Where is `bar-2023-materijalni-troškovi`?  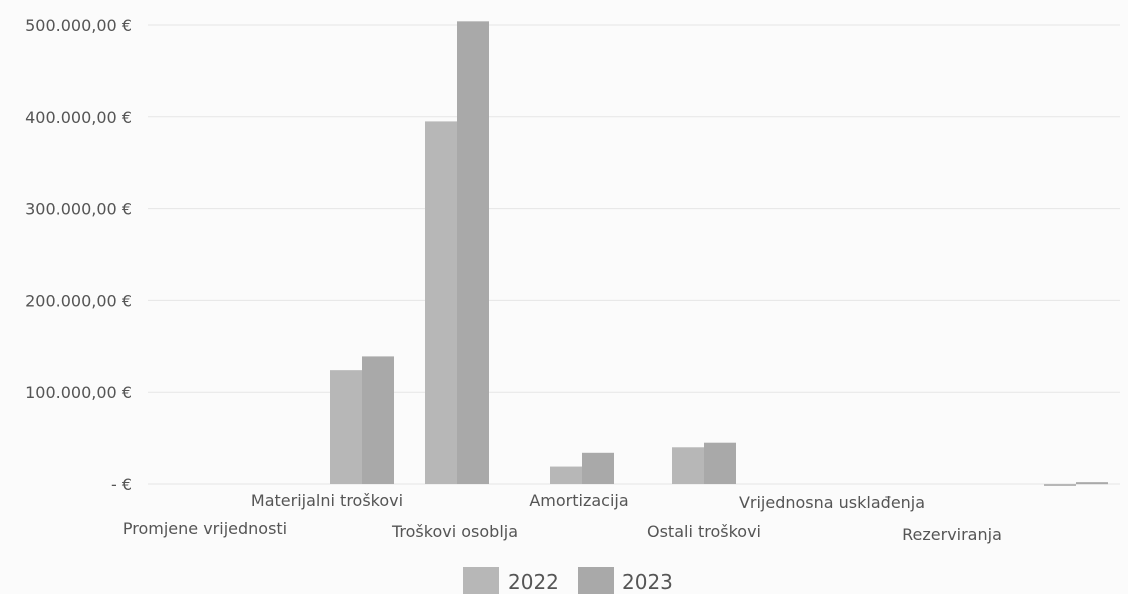
bar-2023-materijalni-troškovi is located at coordinates (378, 420).